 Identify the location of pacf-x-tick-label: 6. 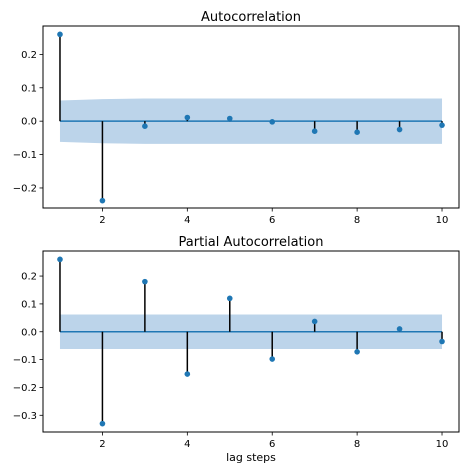
(272, 444).